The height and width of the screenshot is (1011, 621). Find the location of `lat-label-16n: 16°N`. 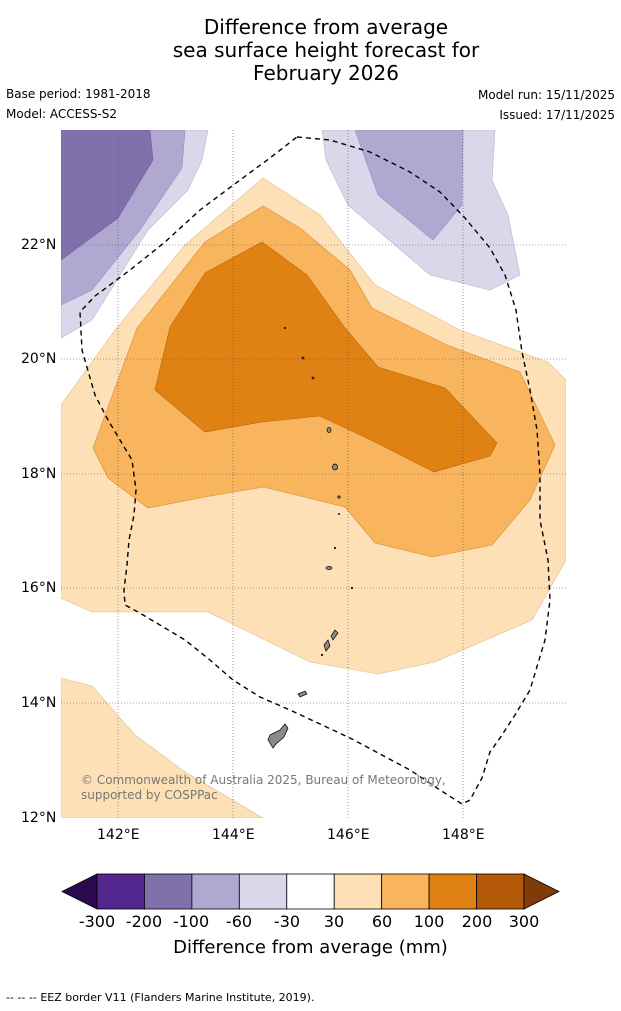

lat-label-16n: 16°N is located at coordinates (39, 588).